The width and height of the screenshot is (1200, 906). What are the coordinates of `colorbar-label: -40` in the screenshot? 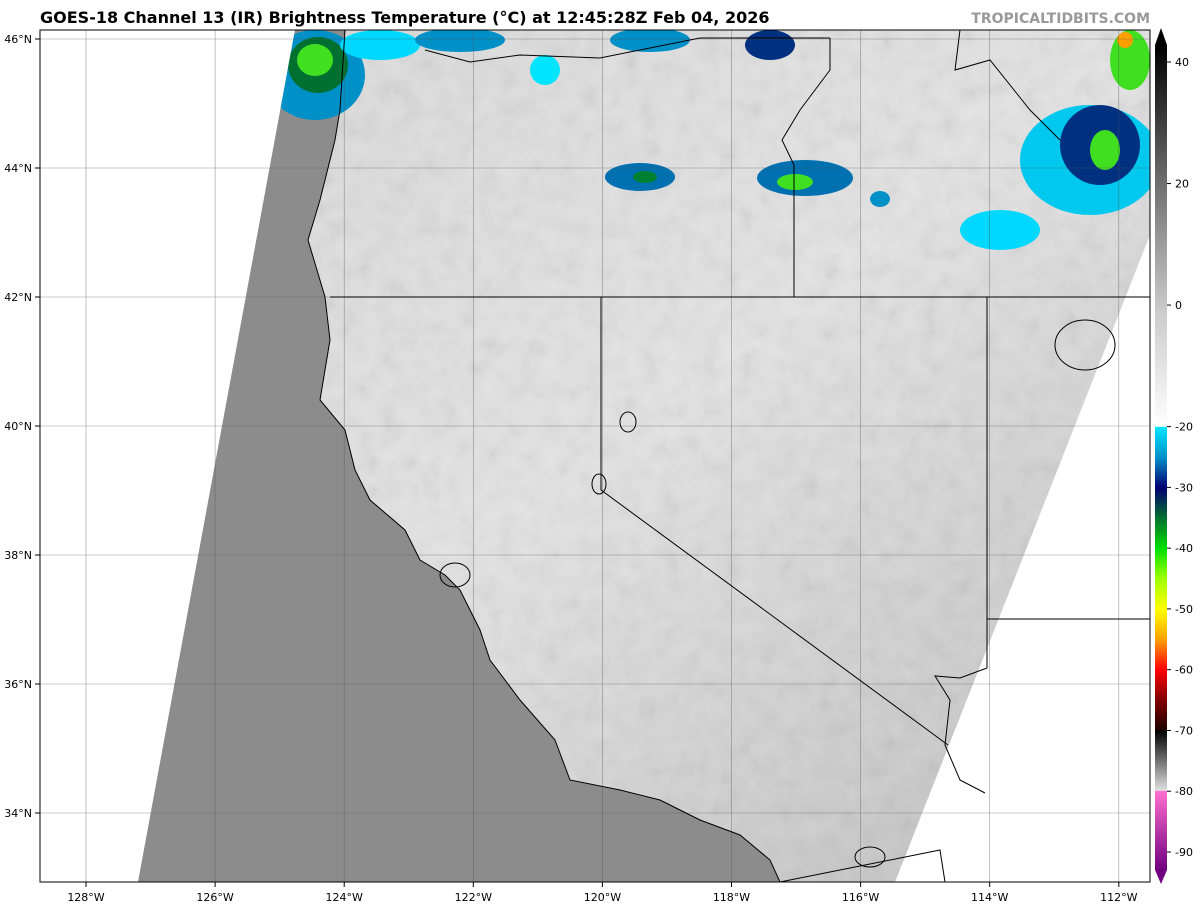 It's located at (1184, 548).